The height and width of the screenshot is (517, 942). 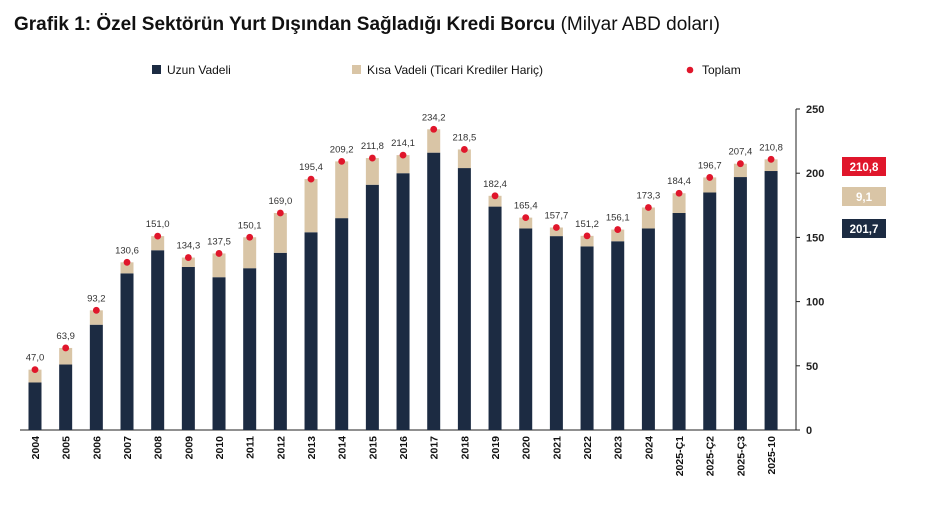 What do you see at coordinates (711, 456) in the screenshot?
I see `x-tick-label: 2025-Ç2` at bounding box center [711, 456].